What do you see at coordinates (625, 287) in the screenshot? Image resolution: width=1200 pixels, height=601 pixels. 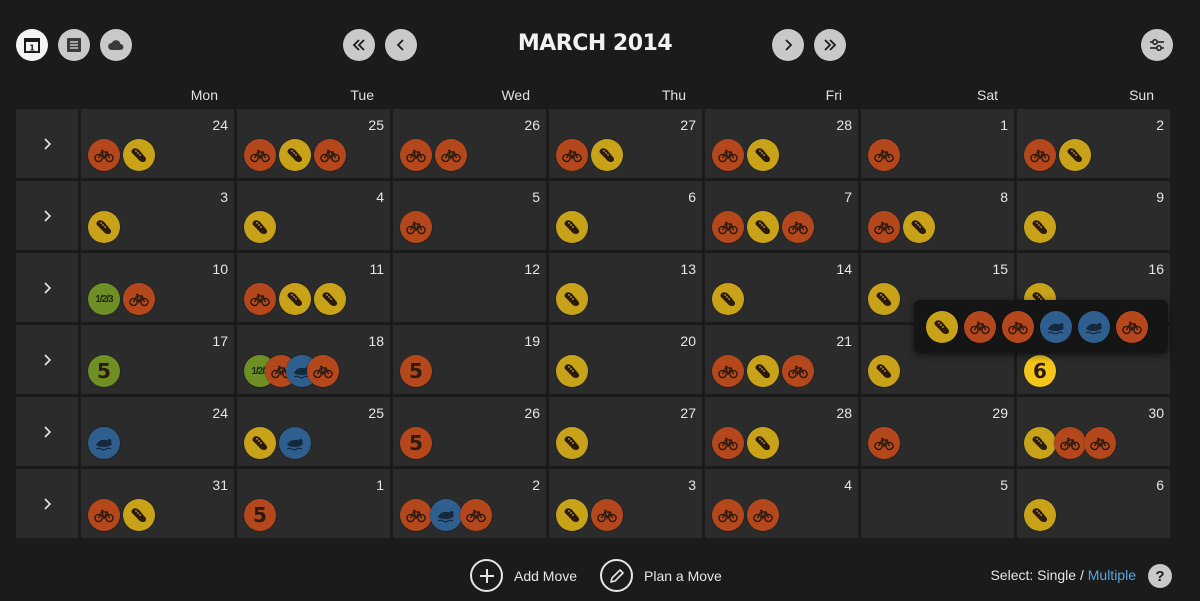 I see `day-cell: 13` at bounding box center [625, 287].